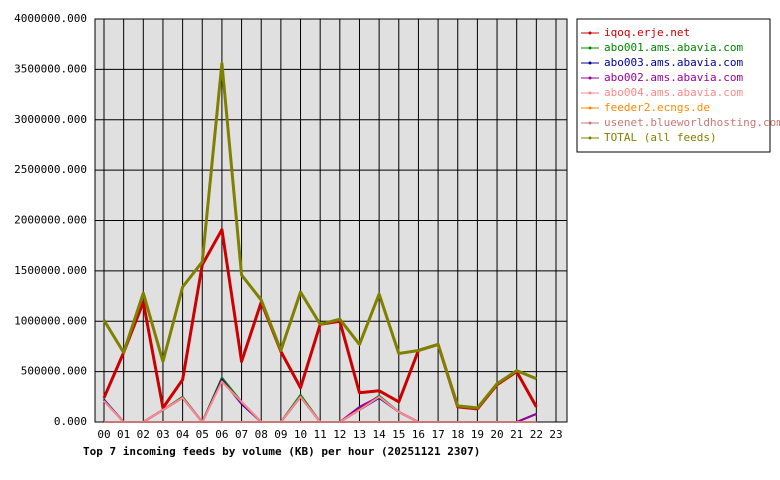 This screenshot has width=780, height=480. What do you see at coordinates (692, 122) in the screenshot?
I see `legend-label: usenet.blueworldhosting.com` at bounding box center [692, 122].